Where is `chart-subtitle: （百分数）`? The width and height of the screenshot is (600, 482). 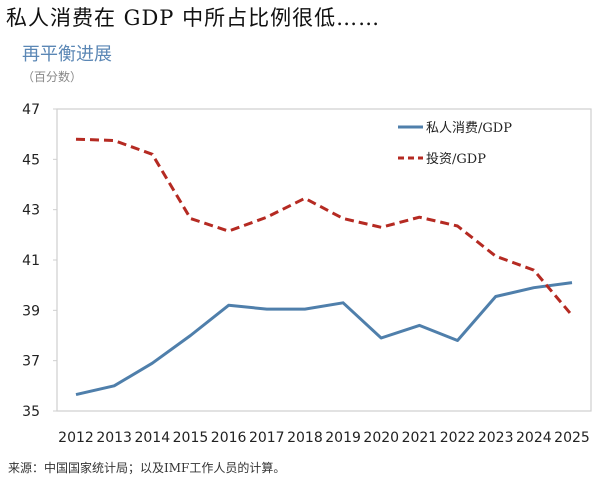
chart-subtitle: （百分数） is located at coordinates (52, 77).